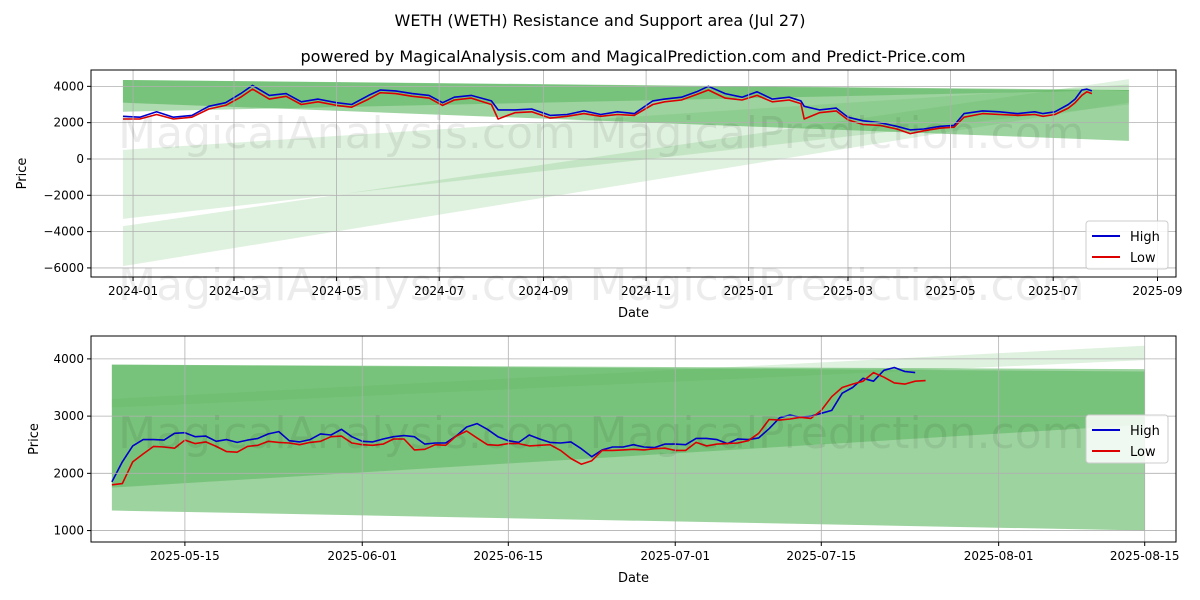 This screenshot has width=1200, height=600. I want to click on x-tick-label: 2025-06-01, so click(362, 556).